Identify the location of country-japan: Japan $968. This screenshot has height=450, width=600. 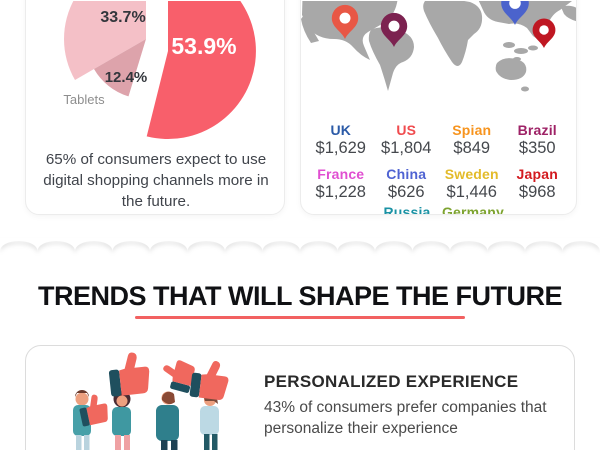
(538, 184).